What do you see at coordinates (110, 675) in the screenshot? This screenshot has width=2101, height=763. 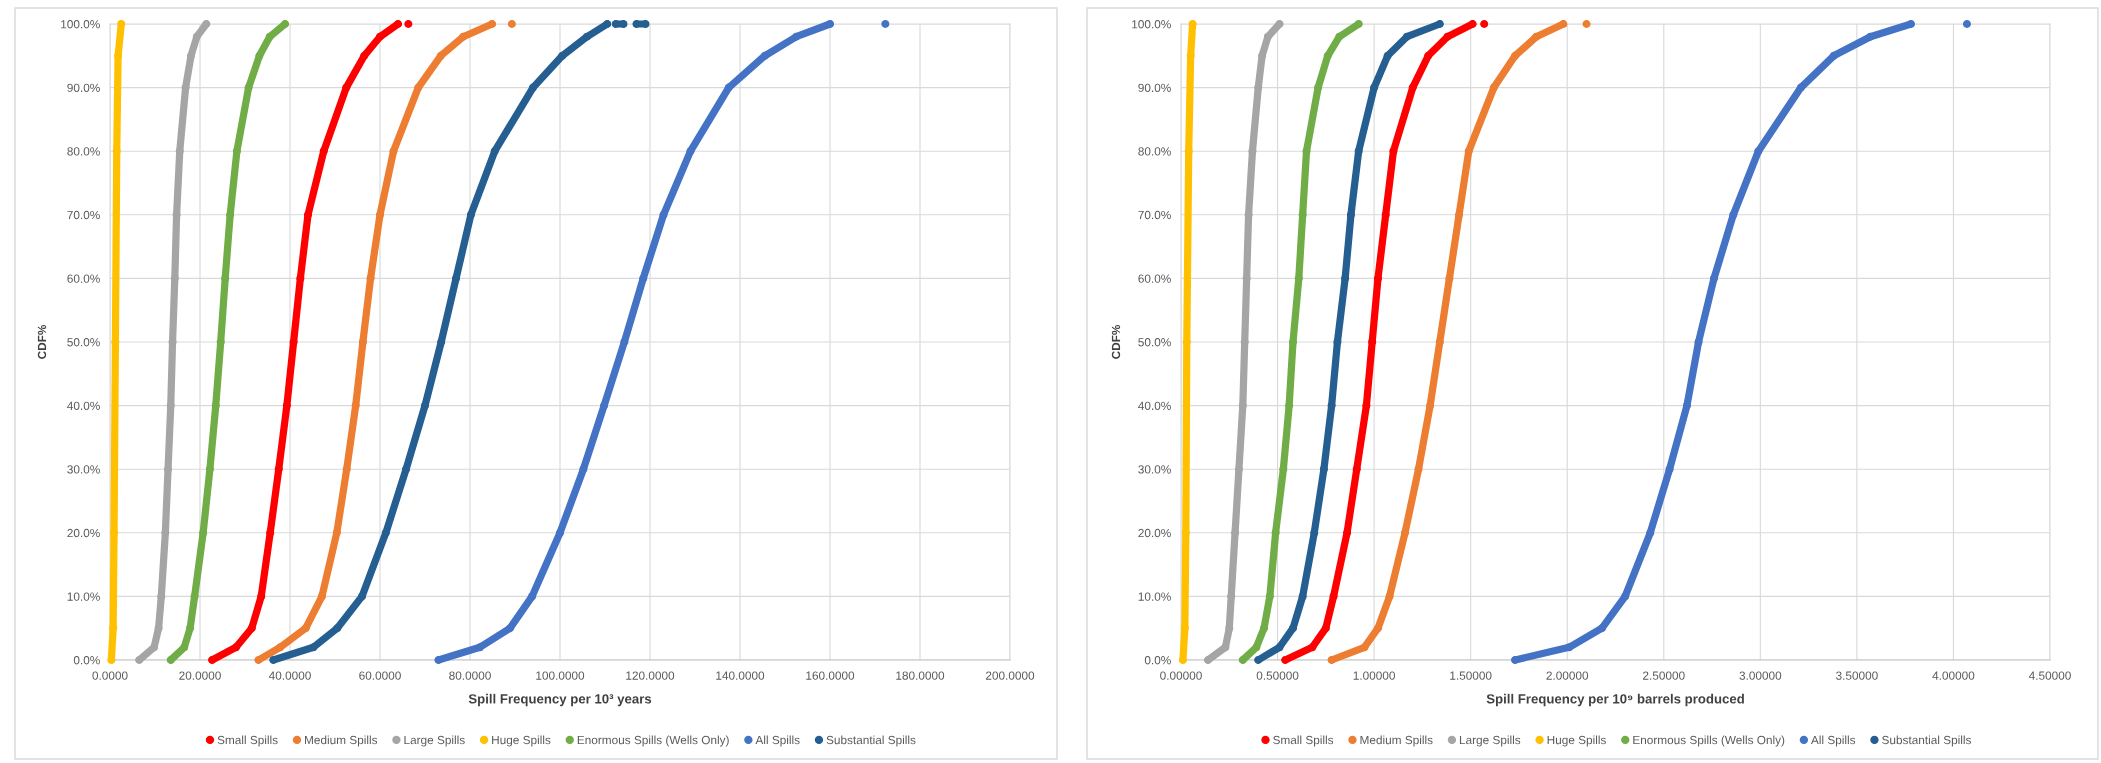 I see `x-tick-label: 0.0000` at bounding box center [110, 675].